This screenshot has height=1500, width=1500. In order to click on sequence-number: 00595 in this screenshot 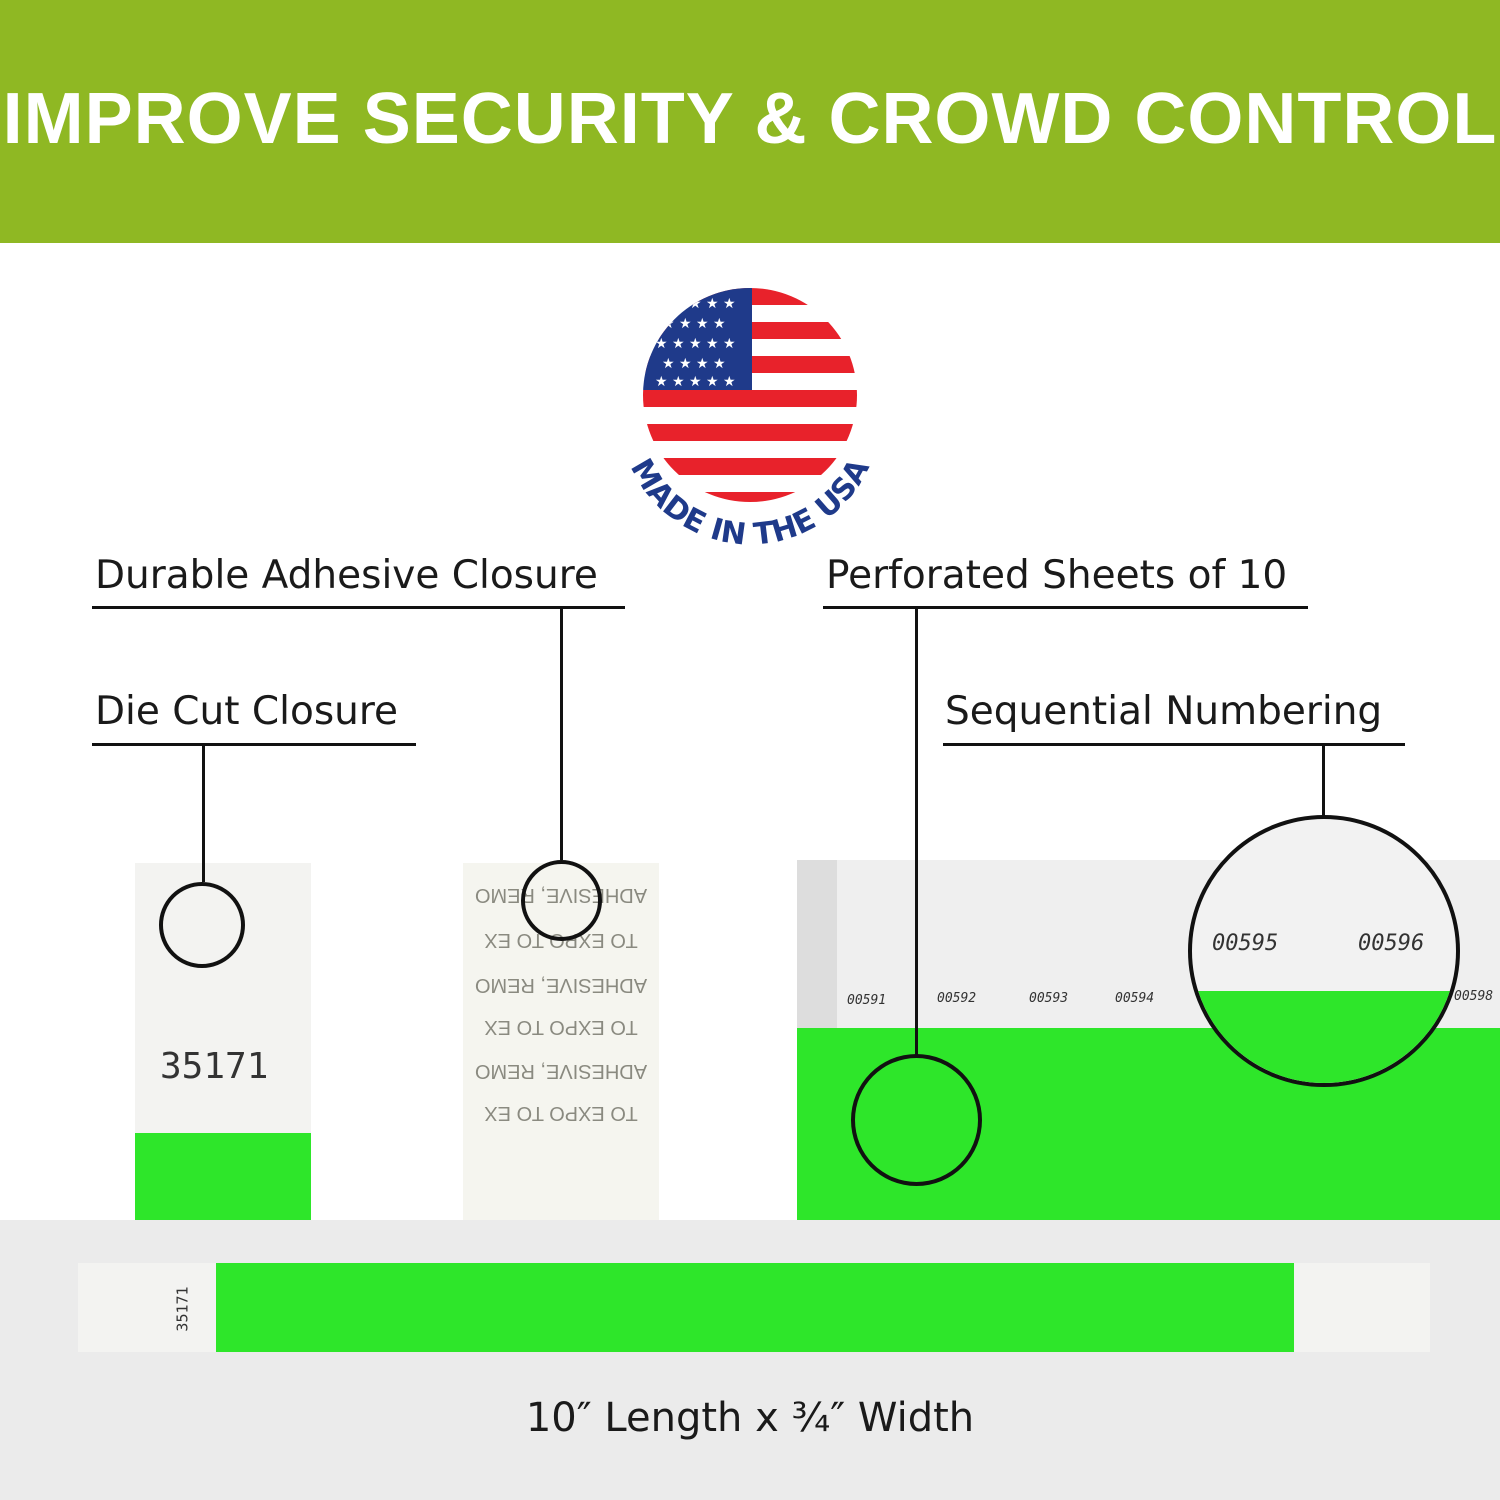, I will do `click(1245, 943)`.